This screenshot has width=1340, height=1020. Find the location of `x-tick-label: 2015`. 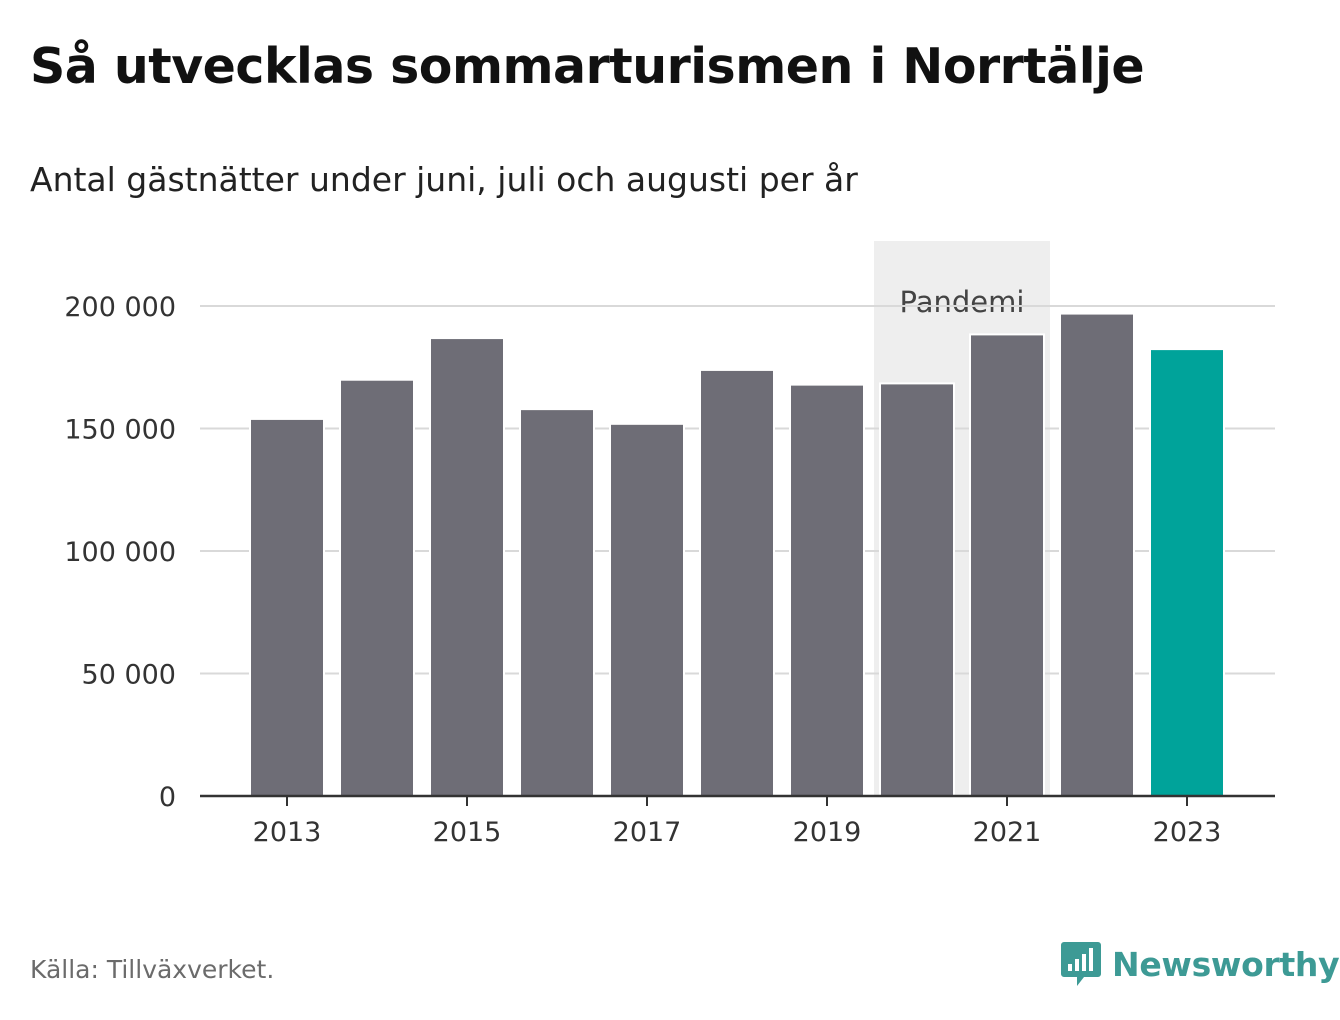

x-tick-label: 2015 is located at coordinates (467, 832).